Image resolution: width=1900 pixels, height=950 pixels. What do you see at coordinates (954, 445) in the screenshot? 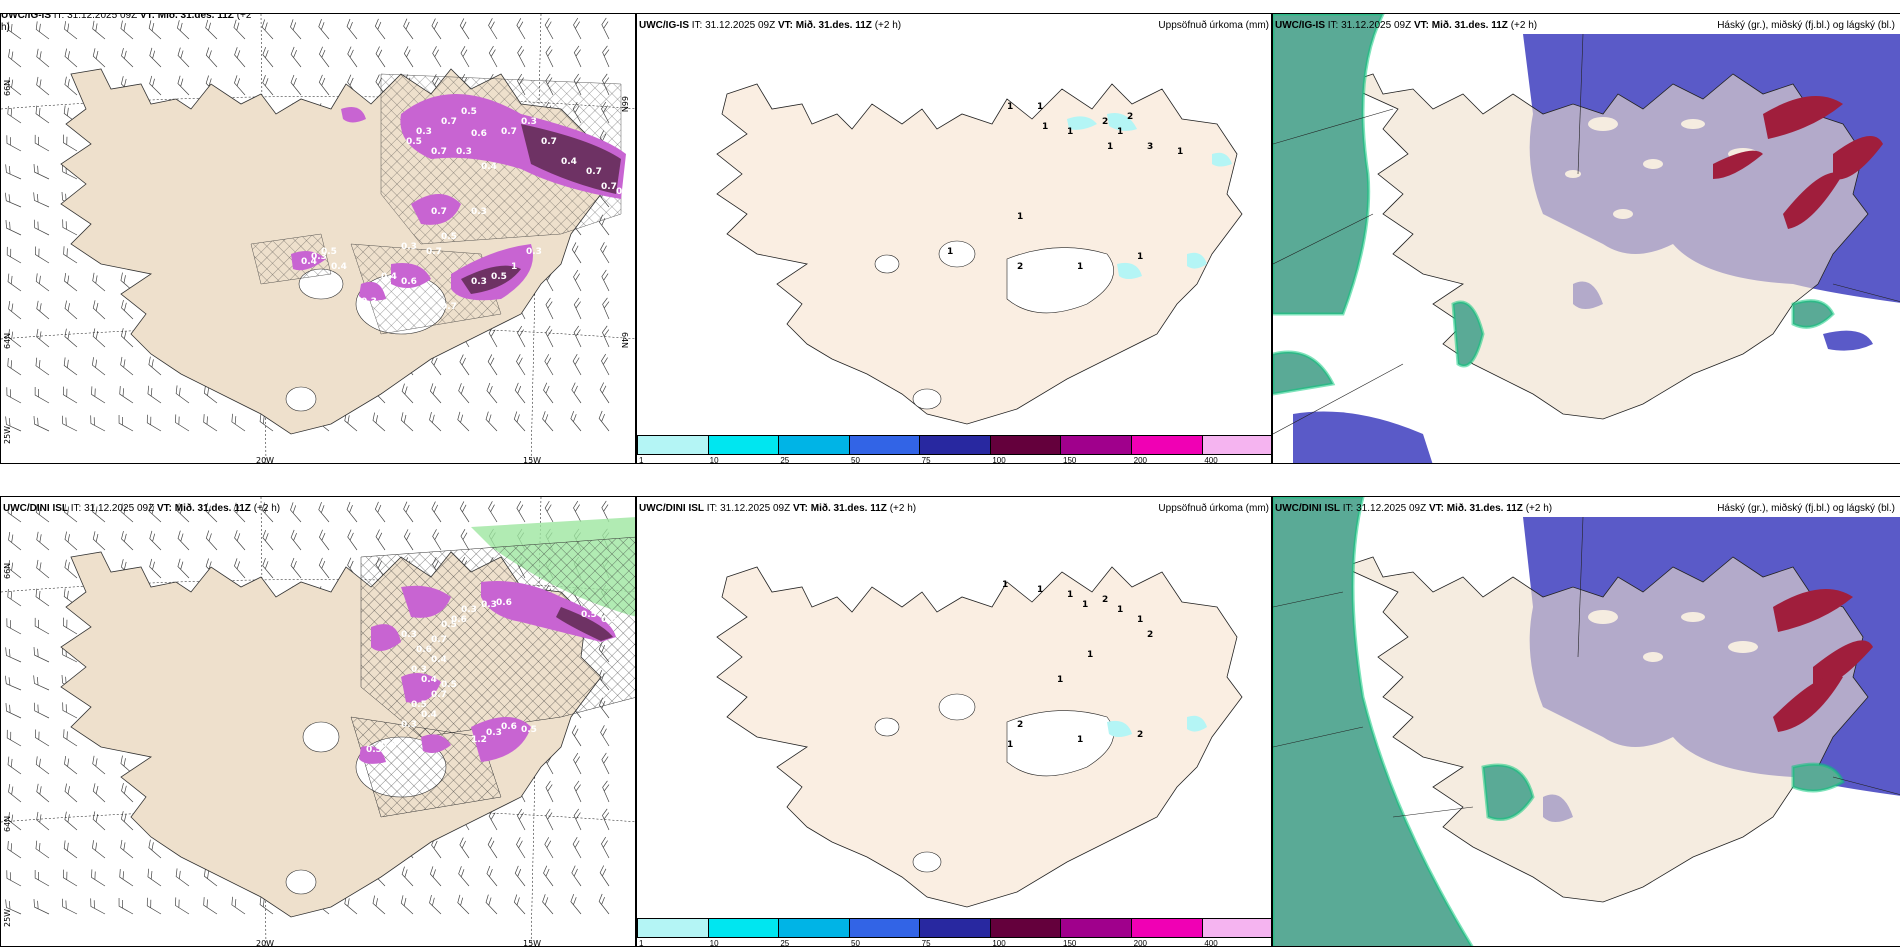
I see `colorbar` at bounding box center [954, 445].